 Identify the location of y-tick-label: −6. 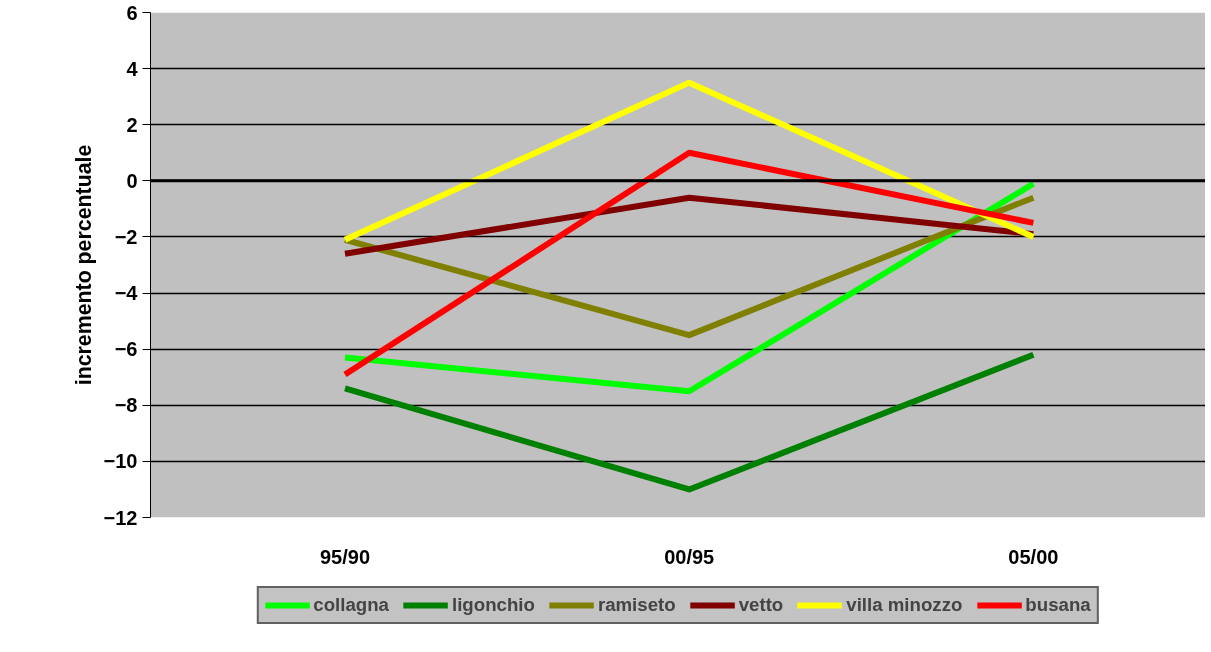
(126, 349).